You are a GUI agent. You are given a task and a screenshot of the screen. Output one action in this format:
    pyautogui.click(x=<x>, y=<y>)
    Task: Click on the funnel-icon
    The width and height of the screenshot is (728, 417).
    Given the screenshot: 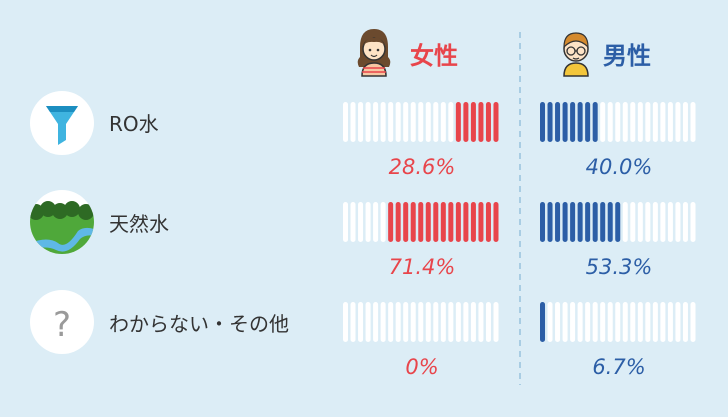 What is the action you would take?
    pyautogui.click(x=62, y=125)
    